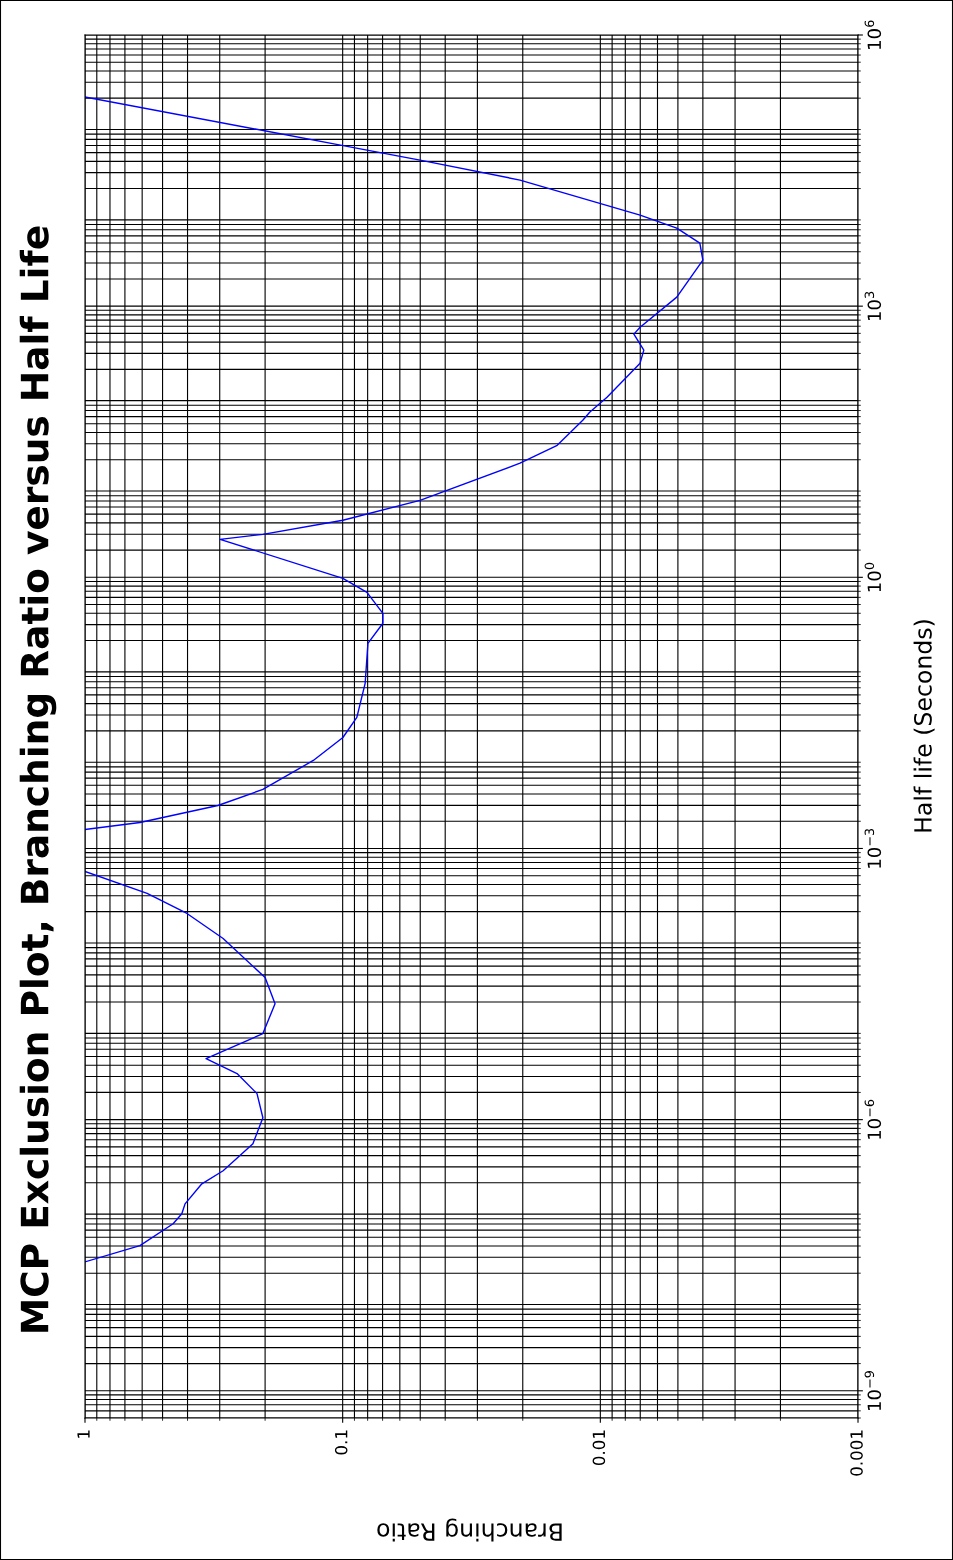  What do you see at coordinates (469, 1530) in the screenshot?
I see `x-axis-title: Branching Ratio` at bounding box center [469, 1530].